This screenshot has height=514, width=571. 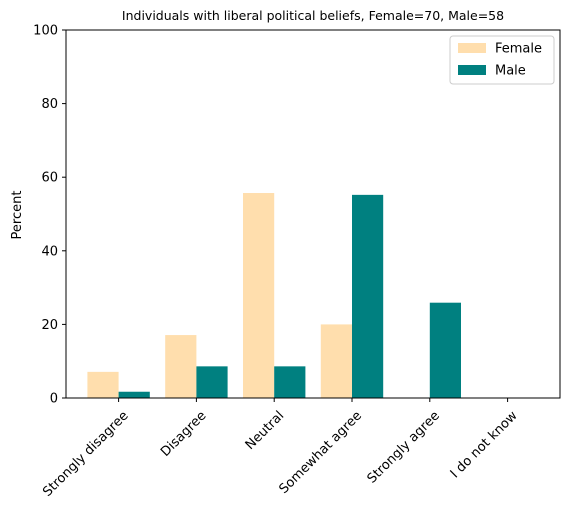 What do you see at coordinates (49, 178) in the screenshot?
I see `y-tick-label-60: 60` at bounding box center [49, 178].